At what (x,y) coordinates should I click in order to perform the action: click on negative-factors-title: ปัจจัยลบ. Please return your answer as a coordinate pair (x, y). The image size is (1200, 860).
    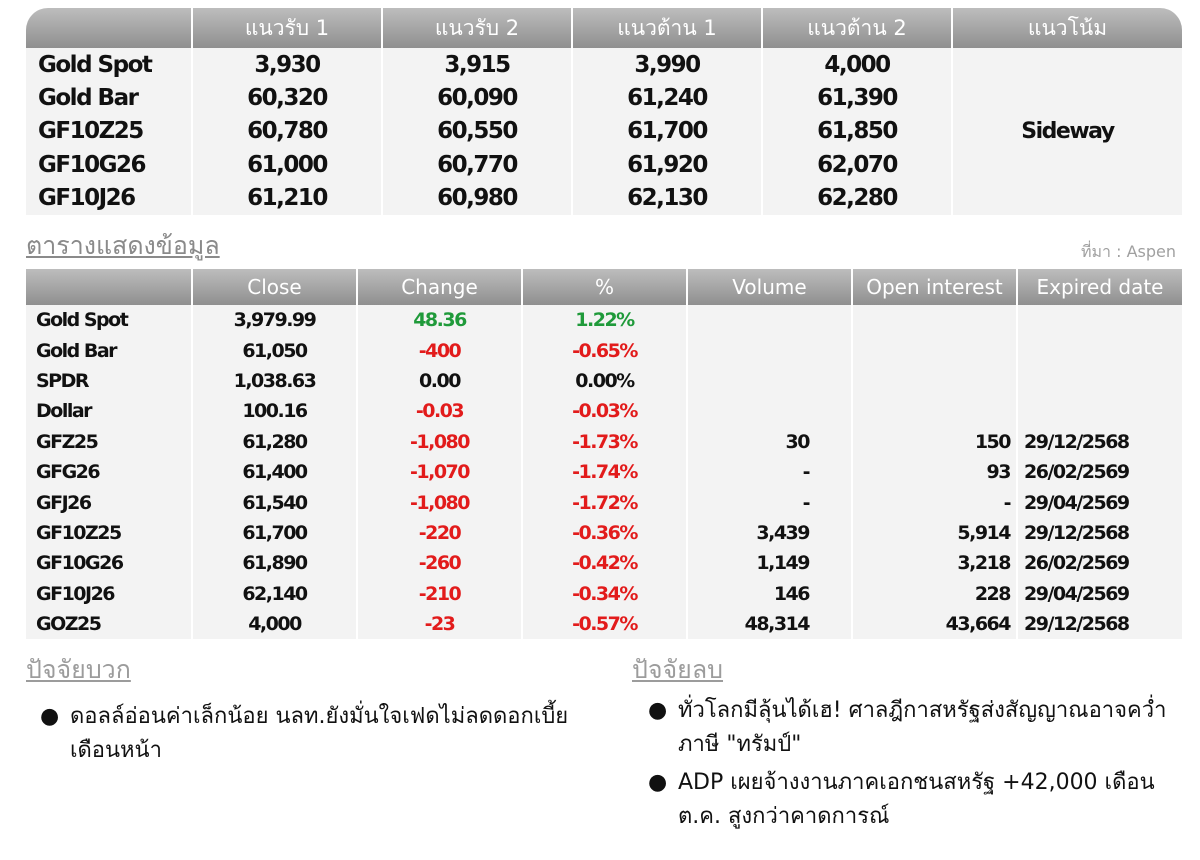
    Looking at the image, I should click on (678, 669).